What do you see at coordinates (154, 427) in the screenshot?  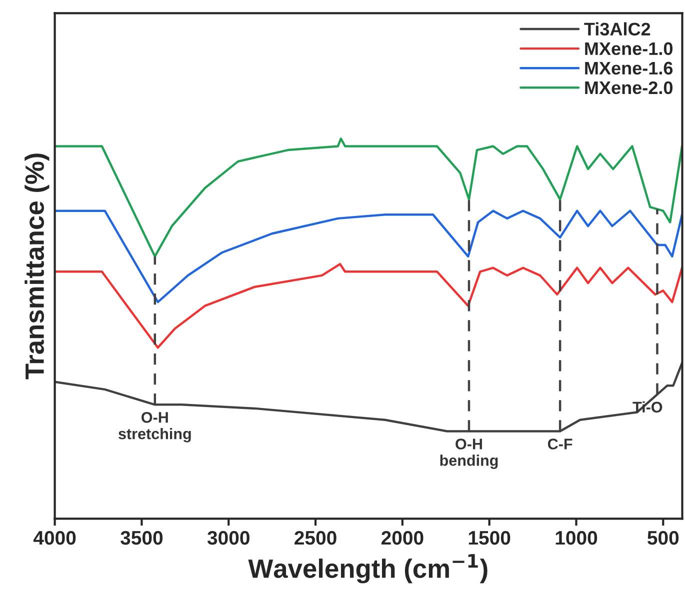 I see `ref-line-label: O-H stretching` at bounding box center [154, 427].